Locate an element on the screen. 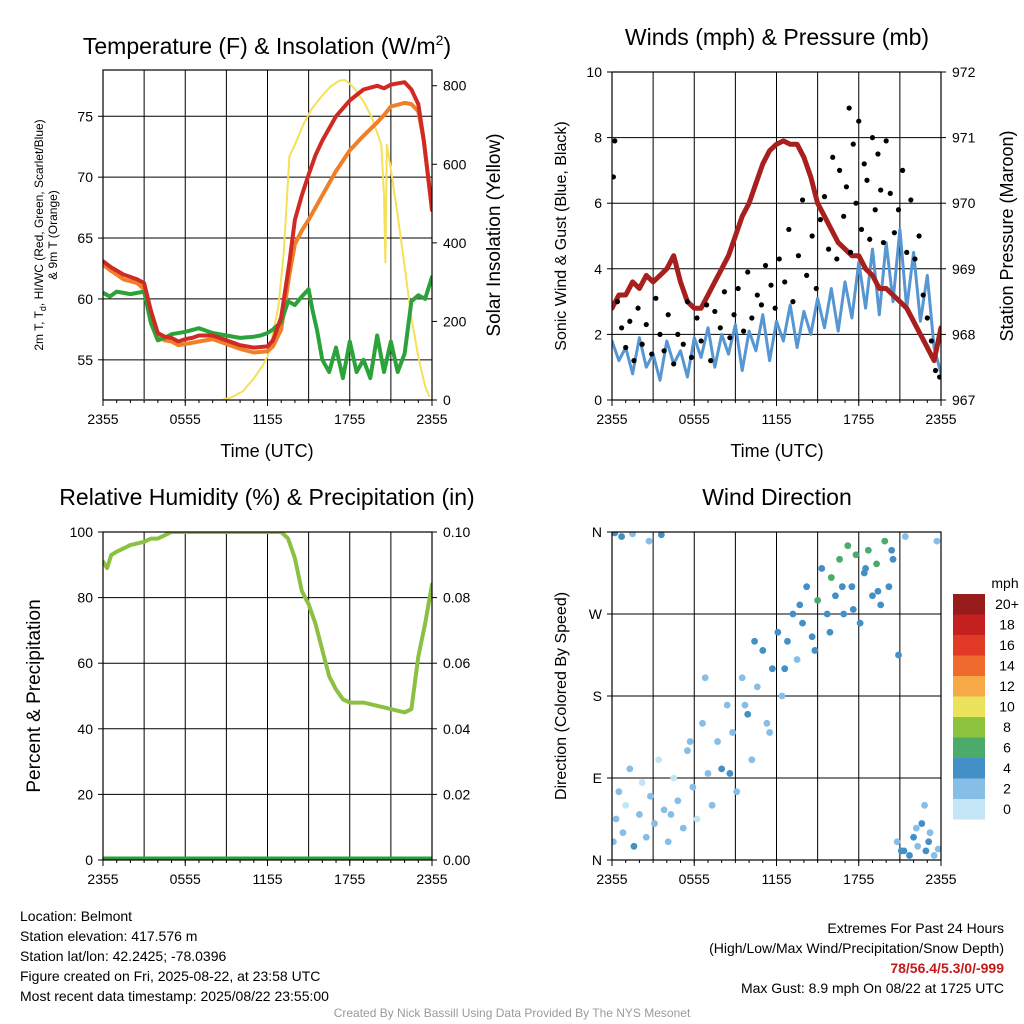  y2-tick-label: 0.10 is located at coordinates (456, 532).